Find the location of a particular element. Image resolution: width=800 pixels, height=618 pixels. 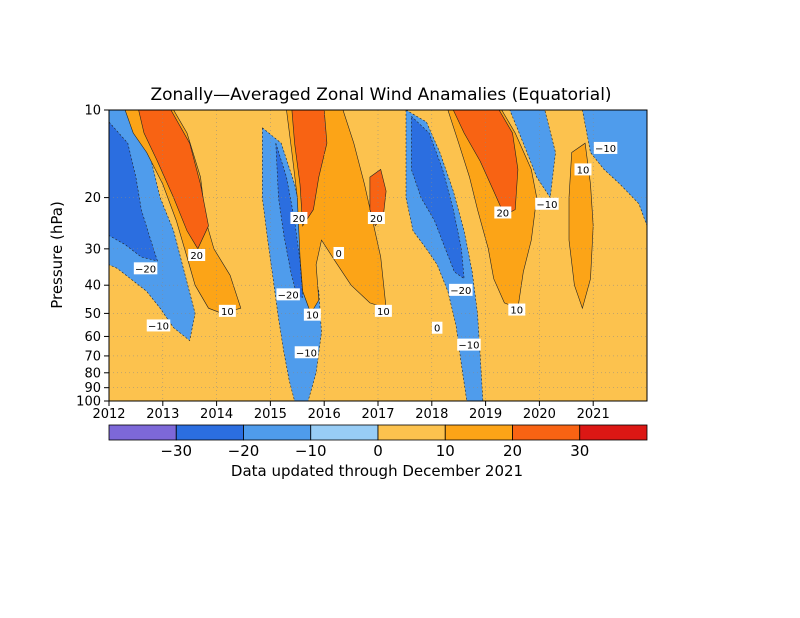

colorbar-tick-label: −30 is located at coordinates (176, 451).